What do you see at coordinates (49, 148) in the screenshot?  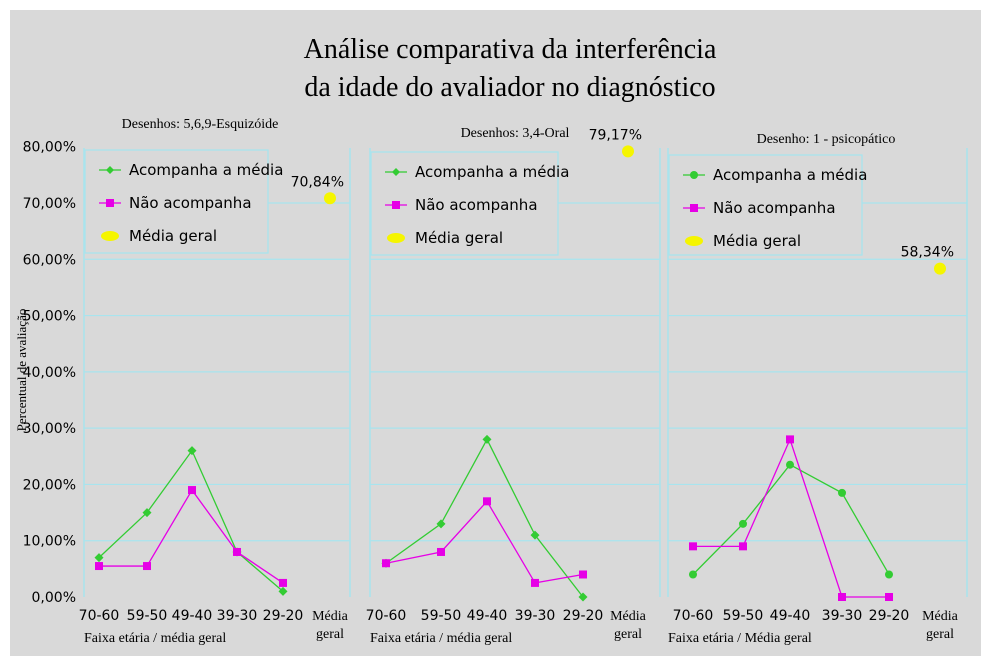 I see `y-tick-label: 80,00%` at bounding box center [49, 148].